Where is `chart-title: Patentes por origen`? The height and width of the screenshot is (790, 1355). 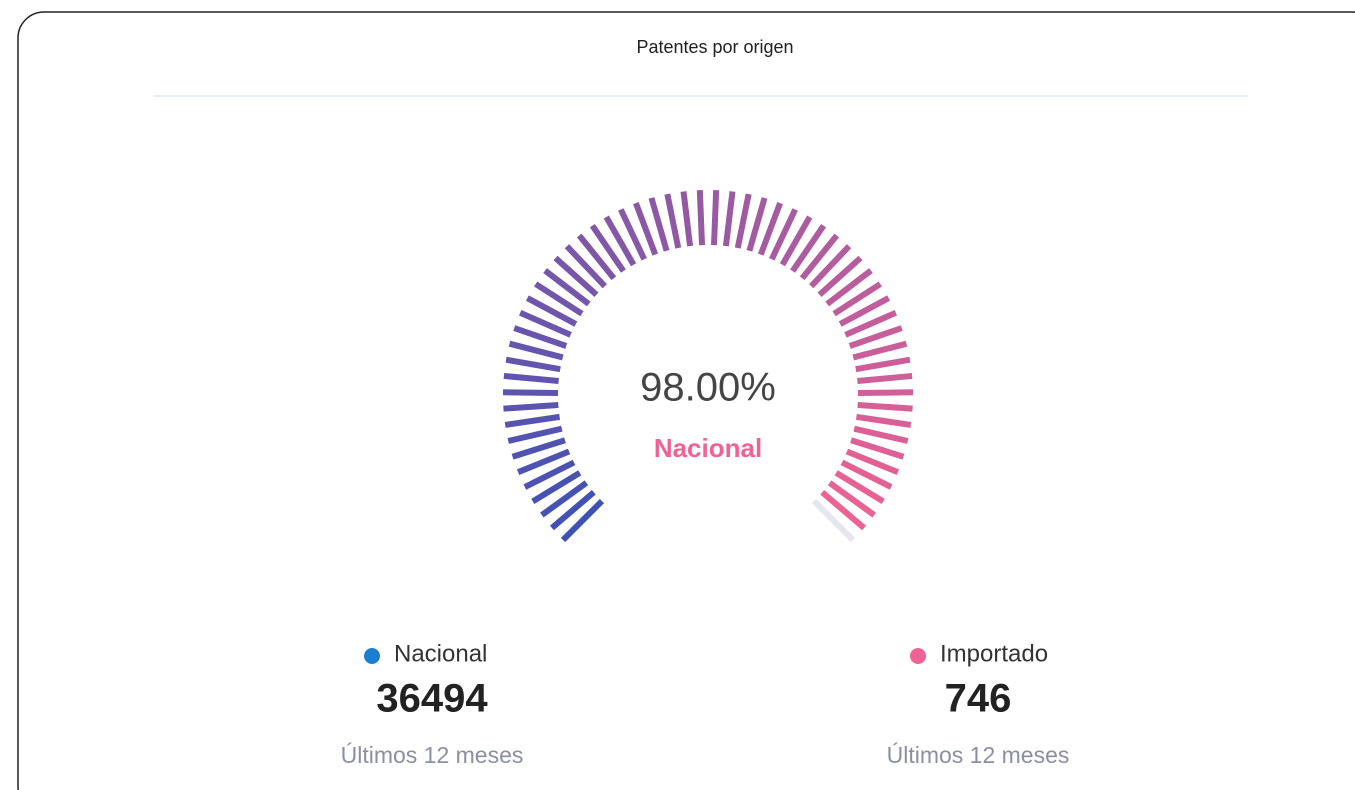
chart-title: Patentes por origen is located at coordinates (714, 47).